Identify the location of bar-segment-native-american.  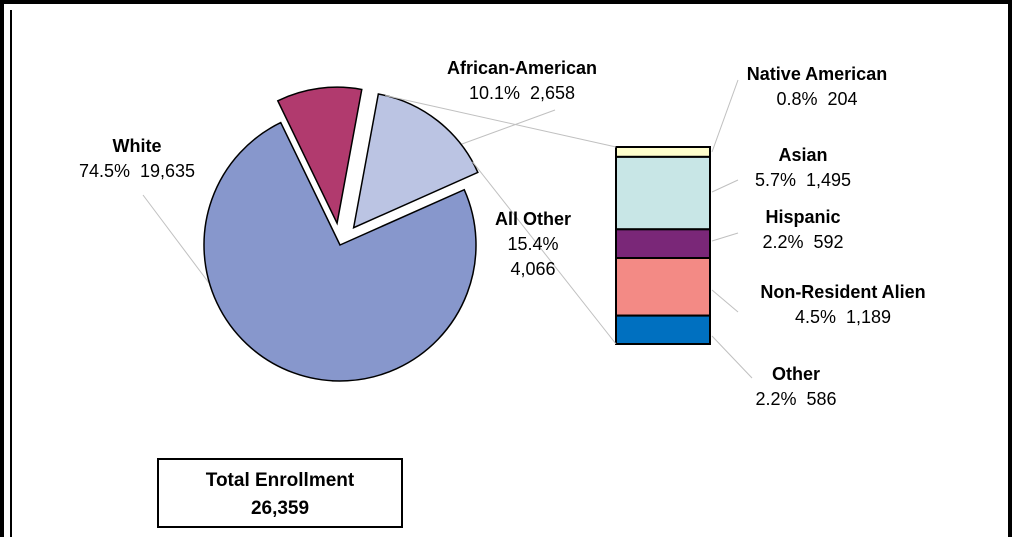
(663, 152).